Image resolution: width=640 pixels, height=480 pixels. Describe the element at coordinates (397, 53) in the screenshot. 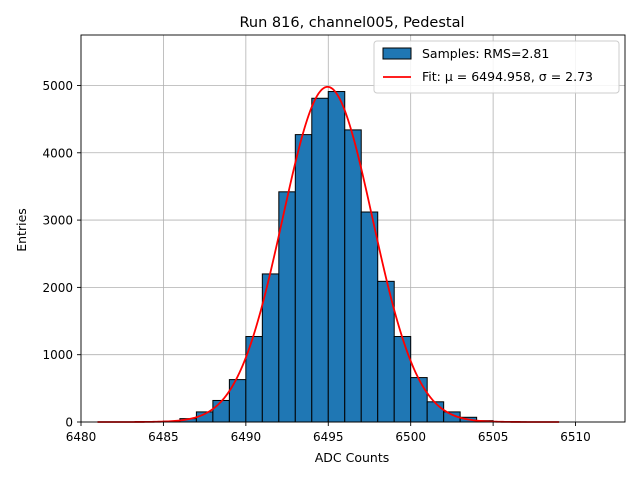

I see `legend-histogram-swatch` at that location.